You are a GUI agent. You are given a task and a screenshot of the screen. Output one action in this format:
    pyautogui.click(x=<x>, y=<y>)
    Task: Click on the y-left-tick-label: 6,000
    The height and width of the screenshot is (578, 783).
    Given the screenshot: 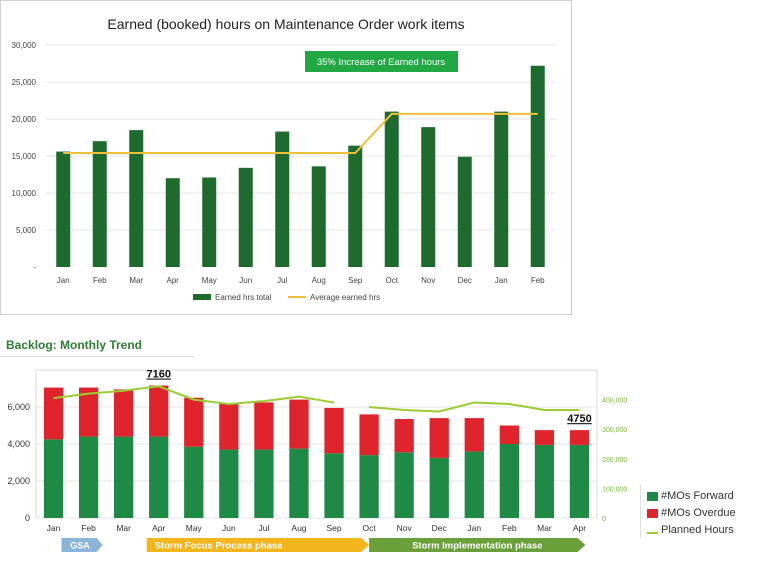 What is the action you would take?
    pyautogui.click(x=18, y=407)
    